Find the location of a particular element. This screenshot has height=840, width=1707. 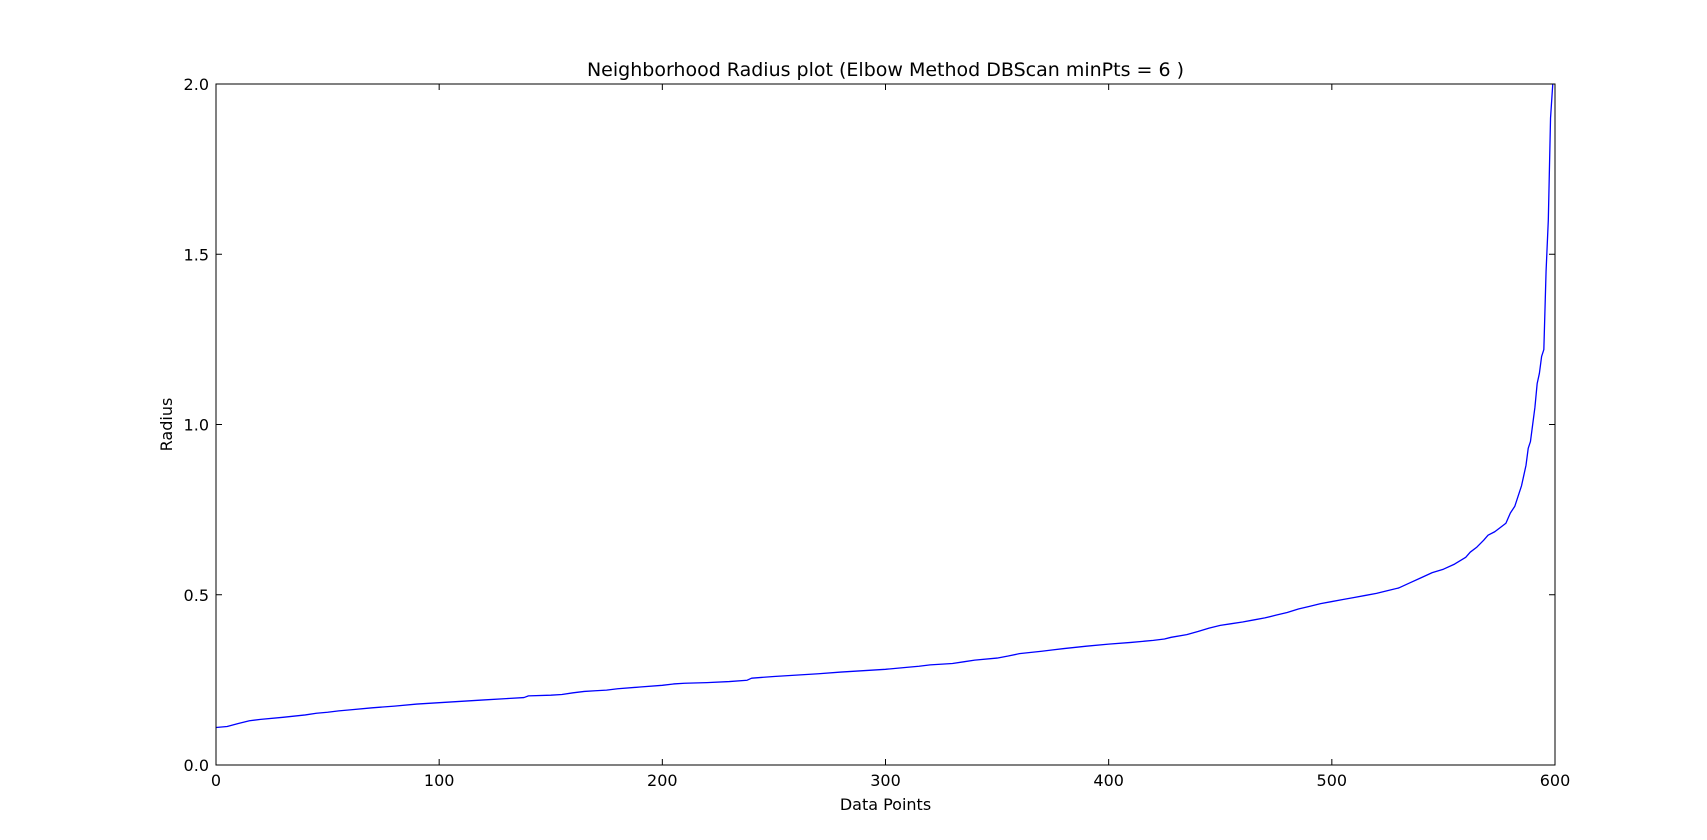

x-tick-label: 0 is located at coordinates (216, 780).